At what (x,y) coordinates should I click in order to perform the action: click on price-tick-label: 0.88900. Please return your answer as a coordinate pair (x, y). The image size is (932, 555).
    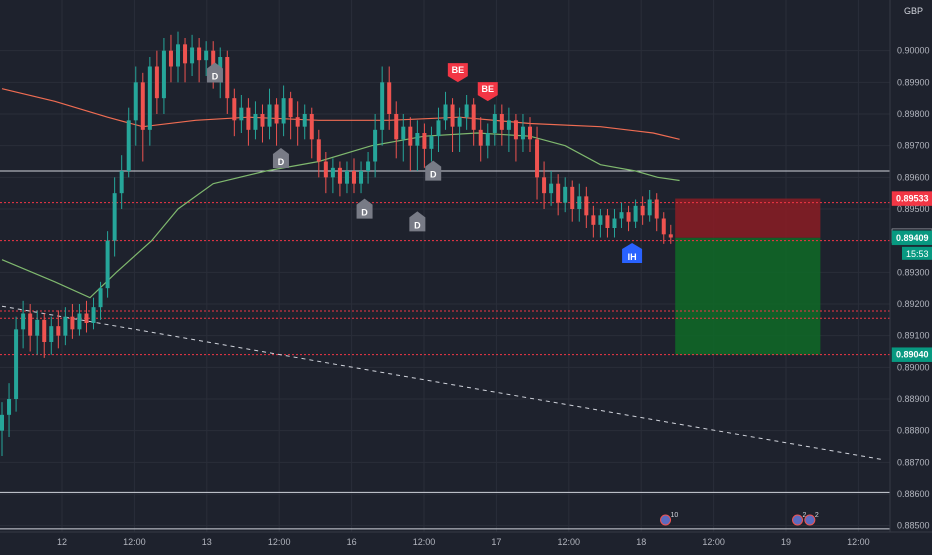
    Looking at the image, I should click on (913, 399).